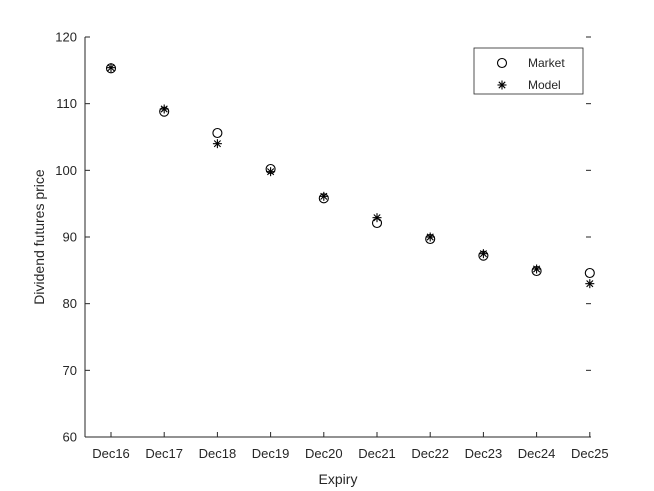 The height and width of the screenshot is (491, 654). I want to click on x-tick-label: Dec24, so click(537, 453).